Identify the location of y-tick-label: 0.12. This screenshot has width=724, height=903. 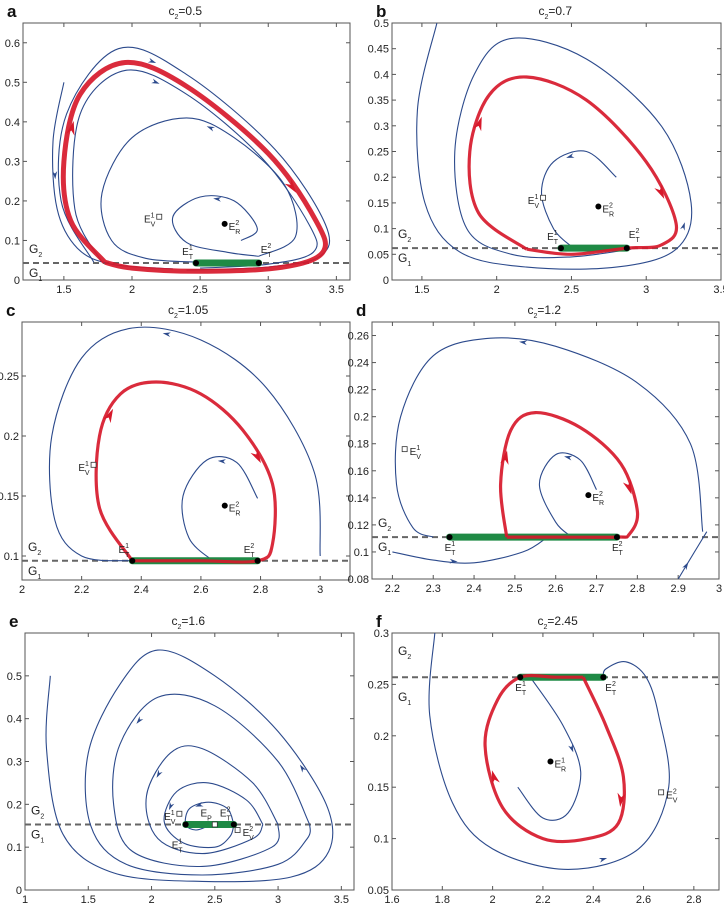
(358, 526).